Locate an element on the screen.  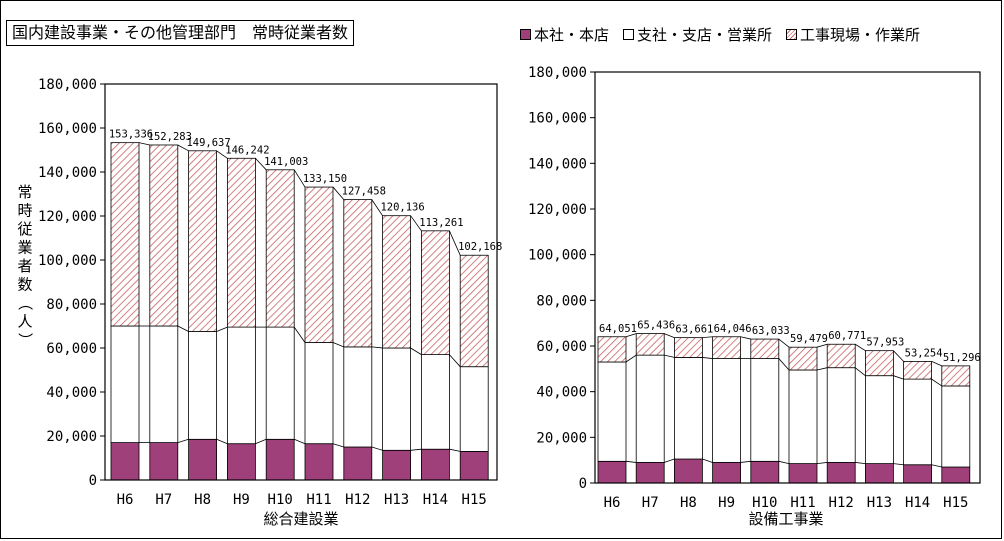
legend-item-site: 工事現場・作業所 is located at coordinates (853, 34).